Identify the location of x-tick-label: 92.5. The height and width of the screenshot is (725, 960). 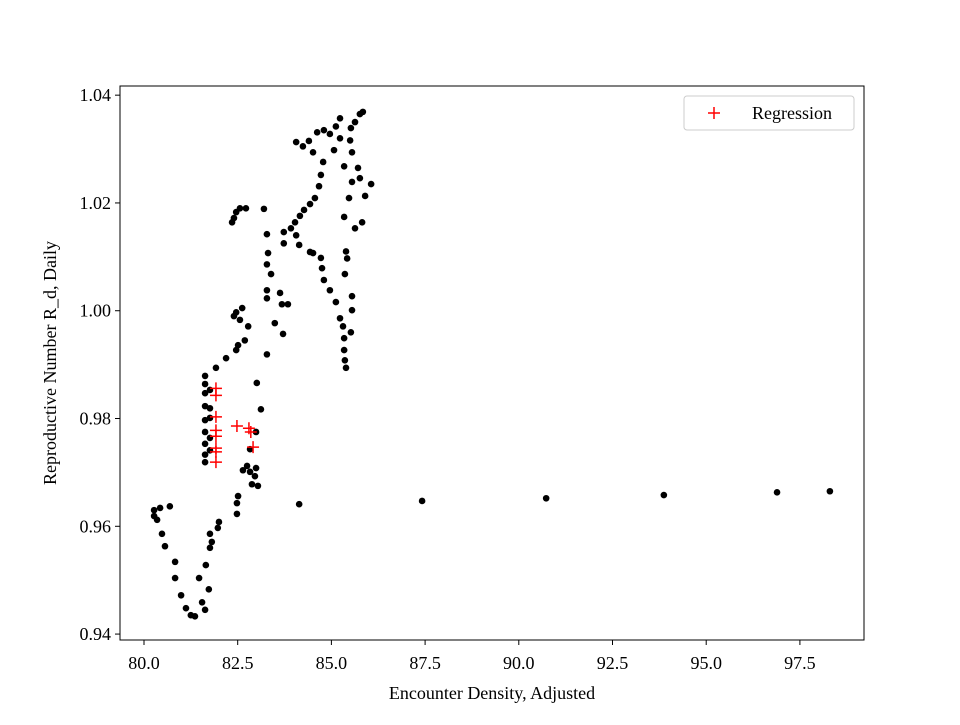
(613, 663).